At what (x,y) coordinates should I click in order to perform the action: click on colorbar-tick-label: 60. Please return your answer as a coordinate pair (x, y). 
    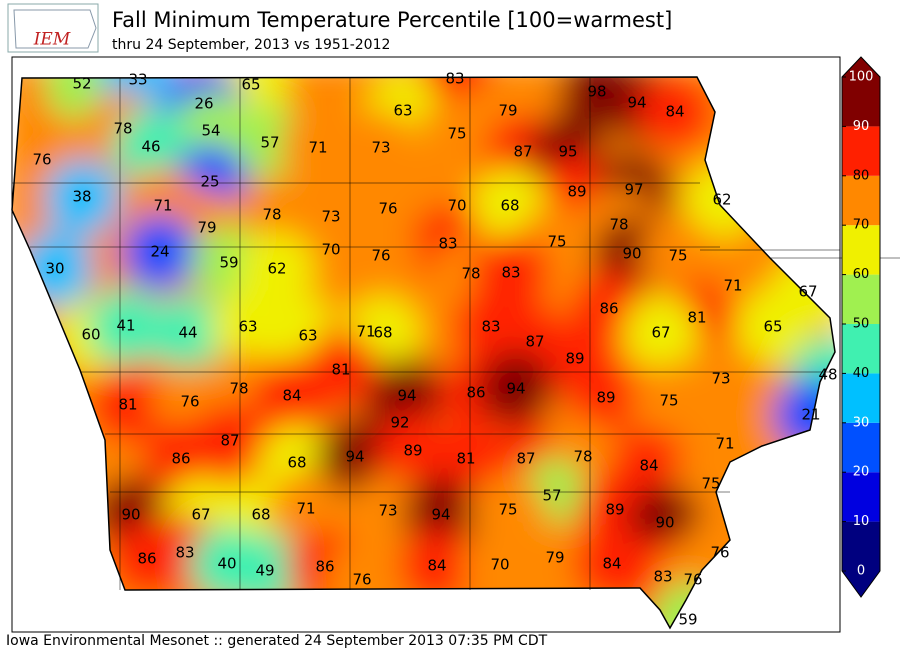
    Looking at the image, I should click on (861, 274).